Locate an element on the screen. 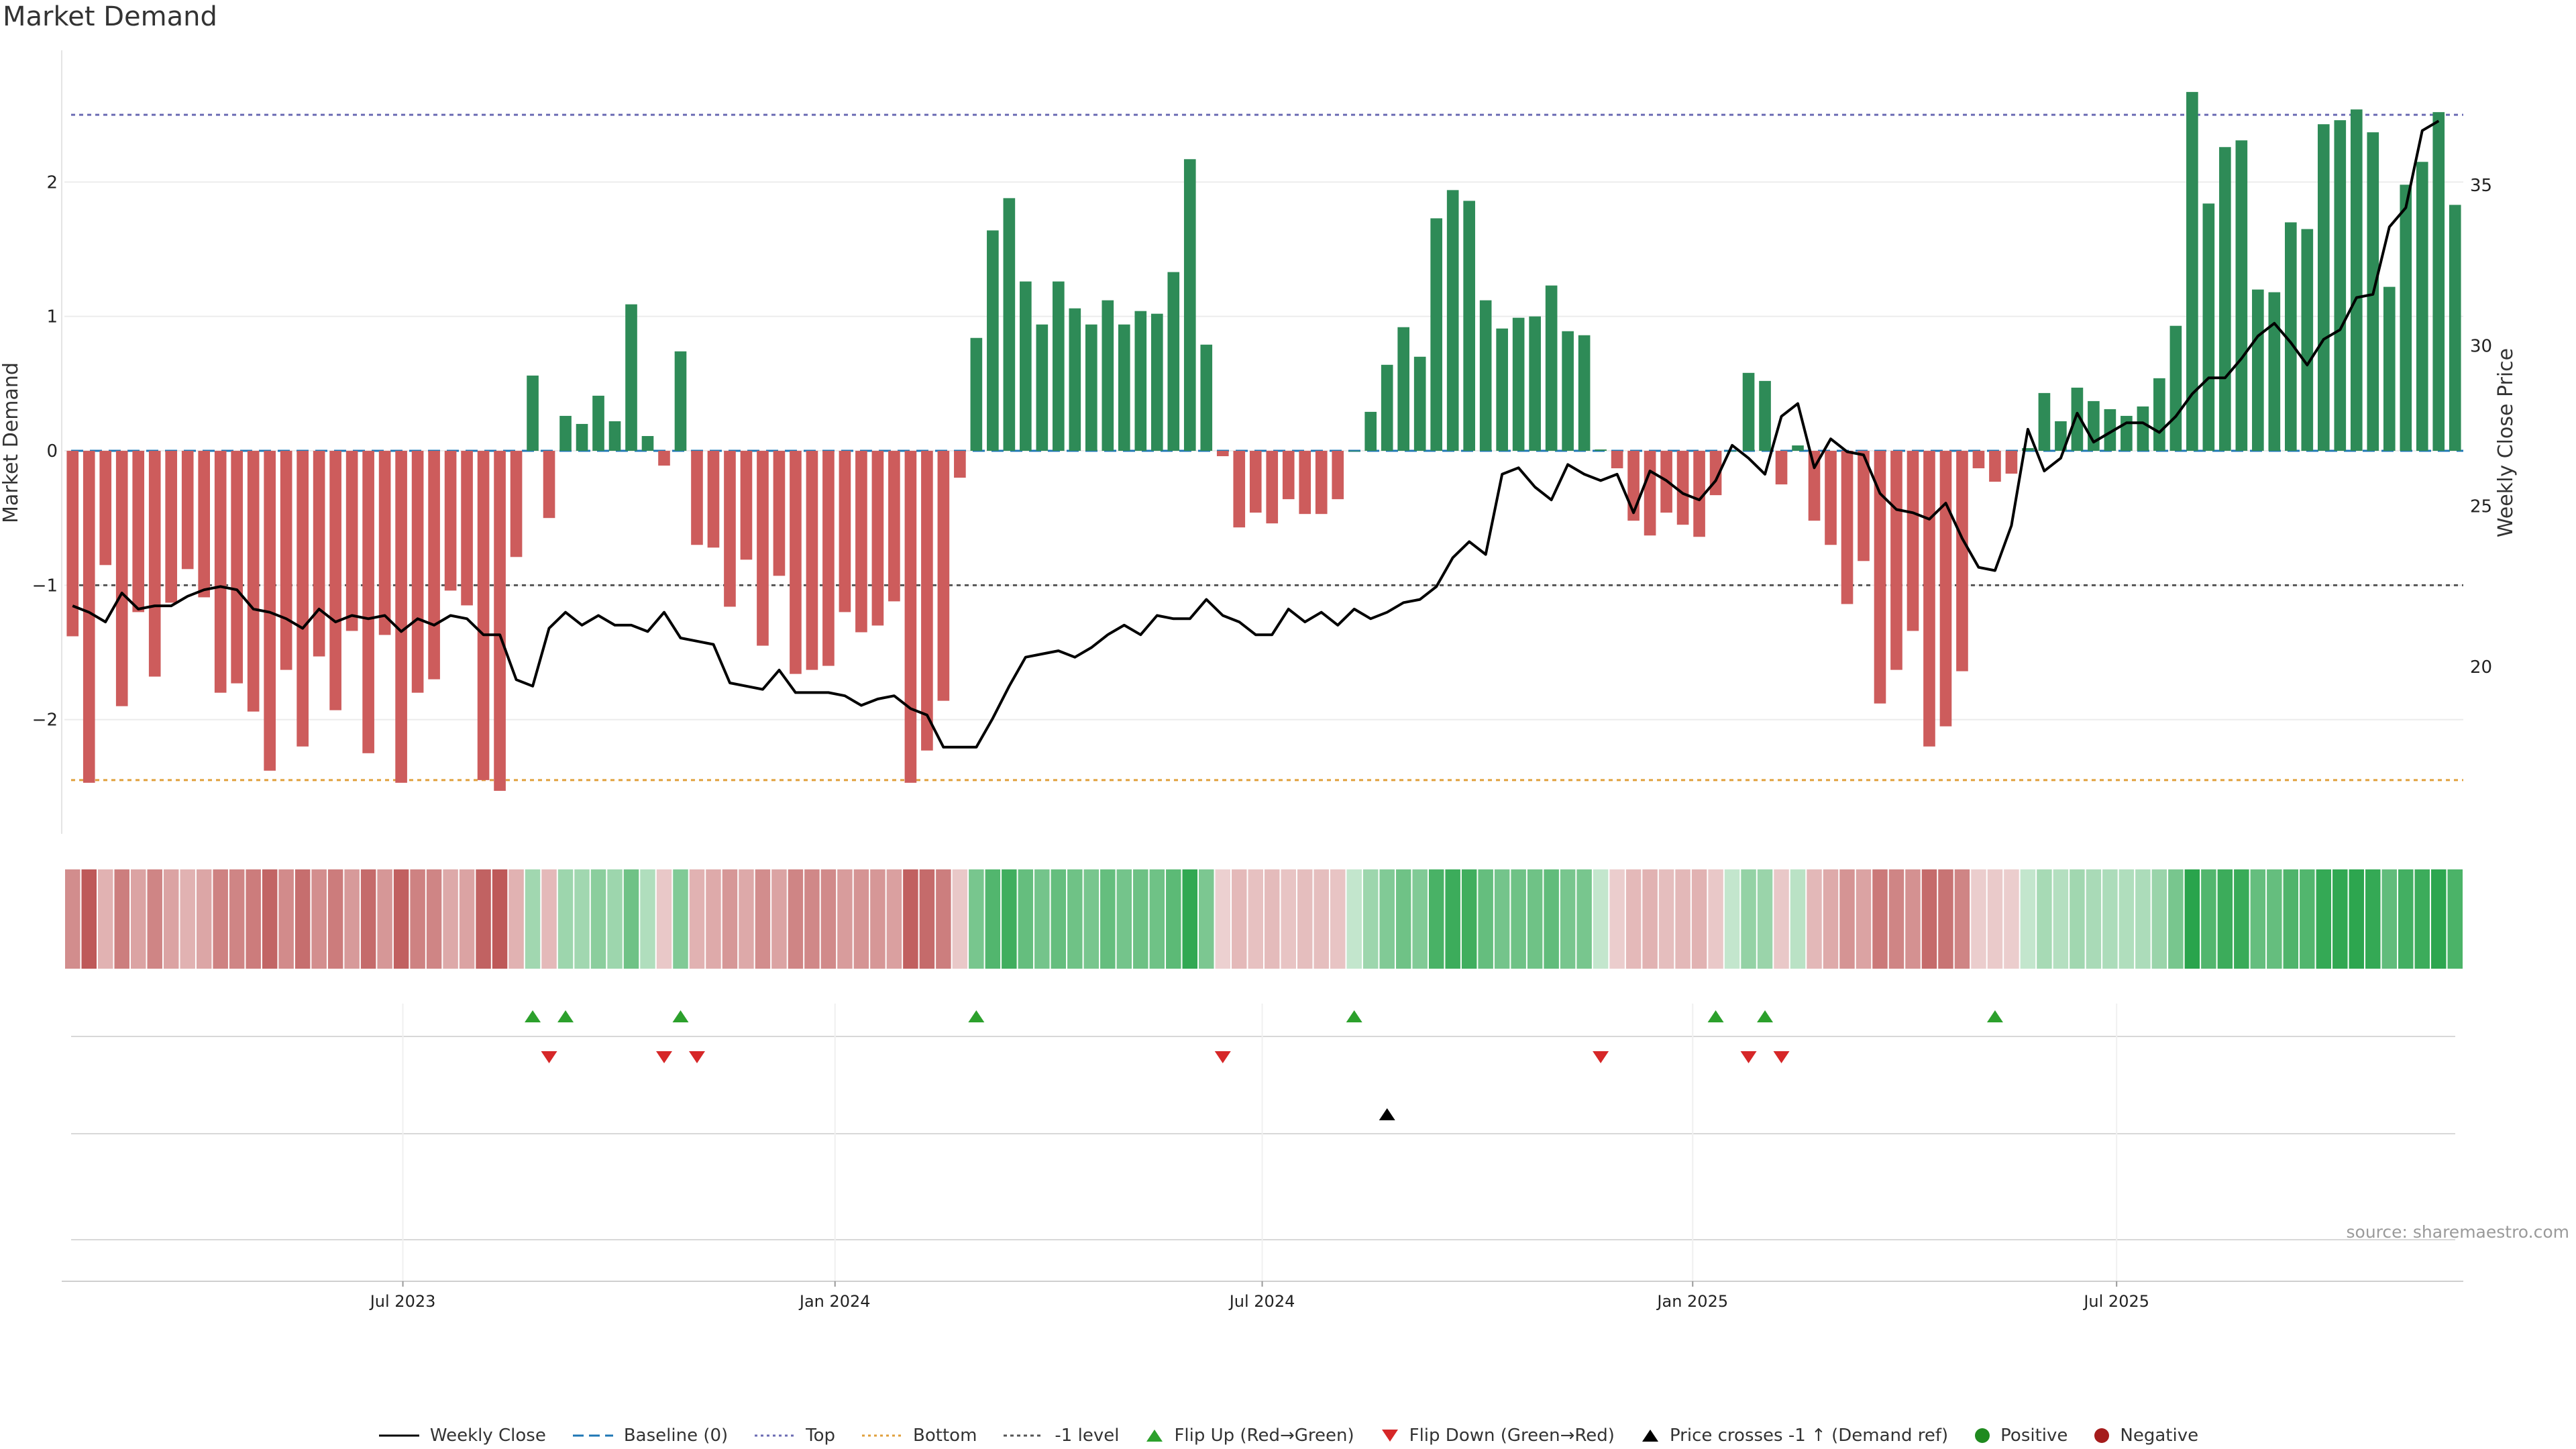 The image size is (2576, 1449). legend-dot-swatch is located at coordinates (775, 1435).